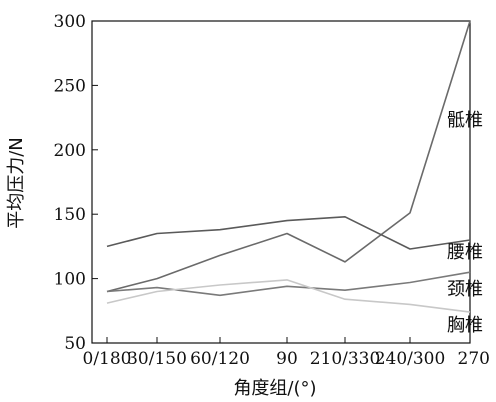 The image size is (496, 402). What do you see at coordinates (465, 289) in the screenshot?
I see `series-label-3: 颈椎` at bounding box center [465, 289].